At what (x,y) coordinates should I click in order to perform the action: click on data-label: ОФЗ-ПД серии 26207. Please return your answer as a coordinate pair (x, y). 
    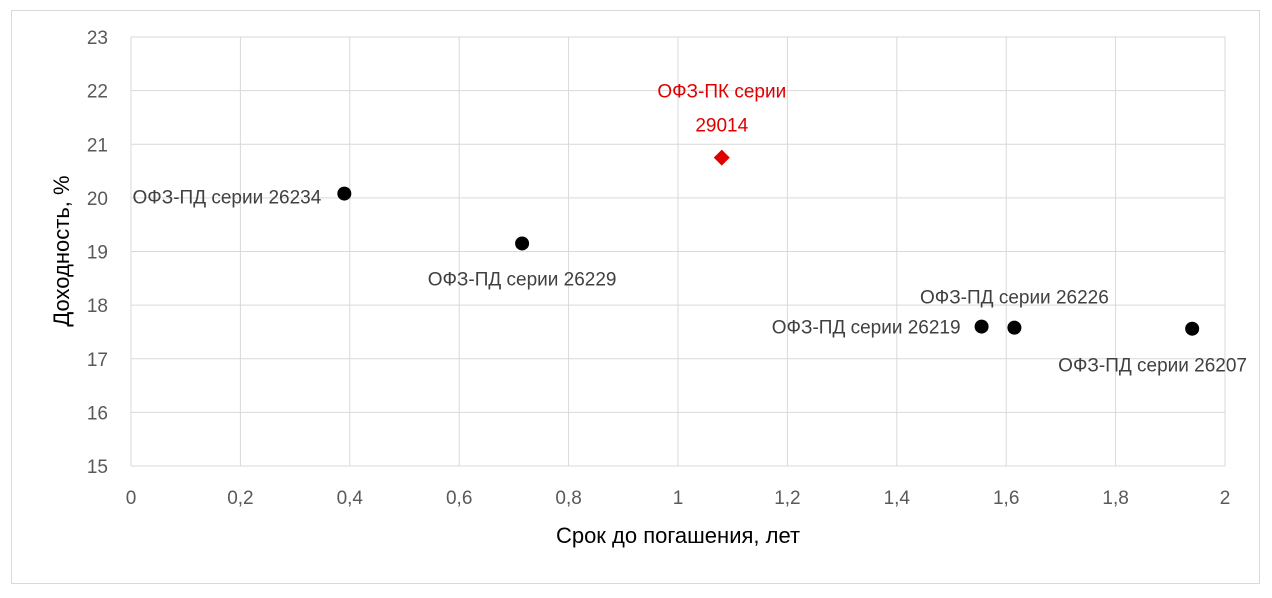
    Looking at the image, I should click on (1152, 366).